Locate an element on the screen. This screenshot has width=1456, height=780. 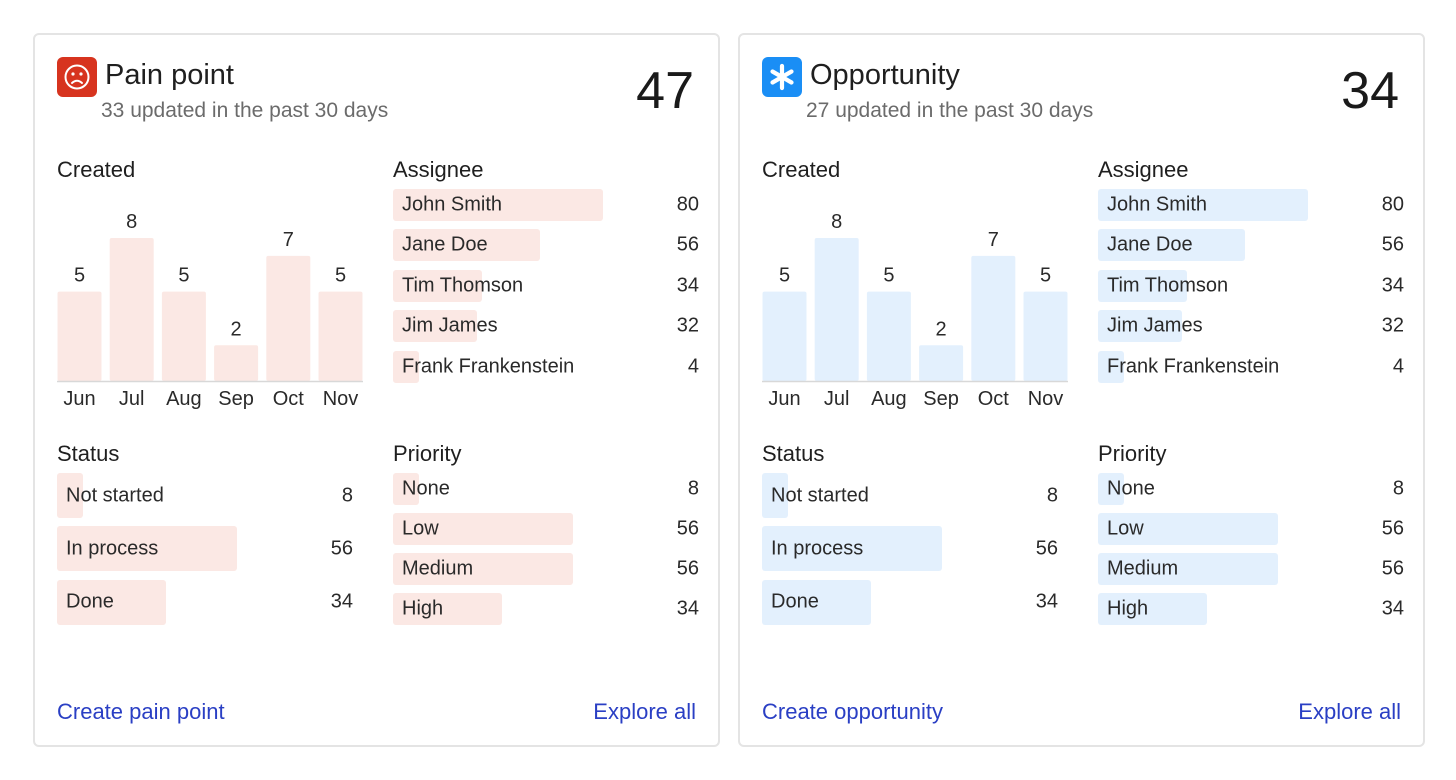
created-bar-chart: 5 Jun 8 Jul 5 Aug 2 Sep 7 Oct 5 Nov is located at coordinates (210, 307).